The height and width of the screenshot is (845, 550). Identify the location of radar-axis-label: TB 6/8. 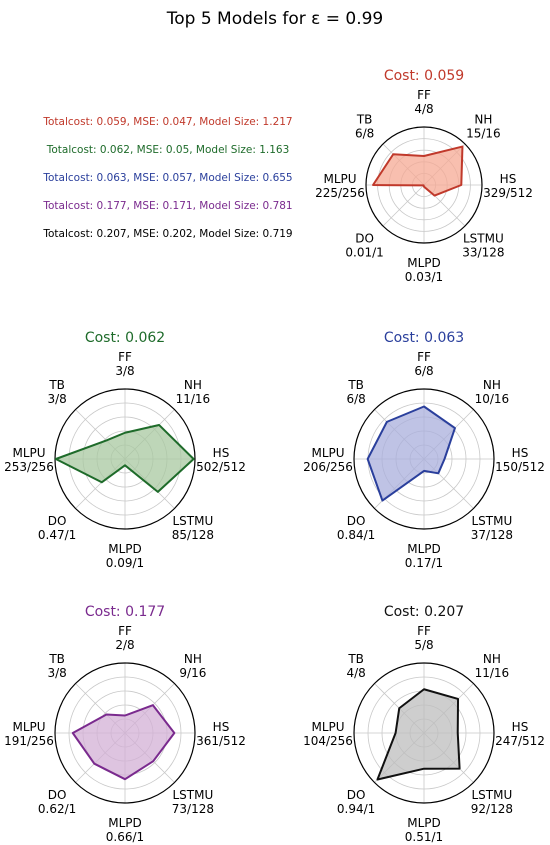
(364, 127).